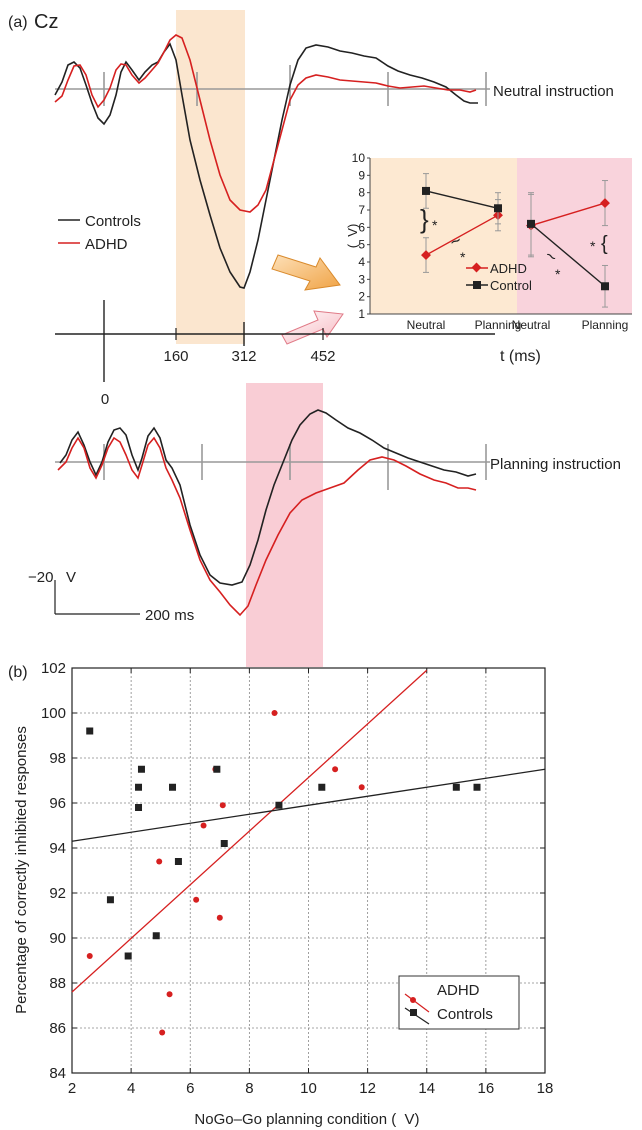 The image size is (642, 1130). What do you see at coordinates (190, 1088) in the screenshot?
I see `scatter-xtick-label: 6` at bounding box center [190, 1088].